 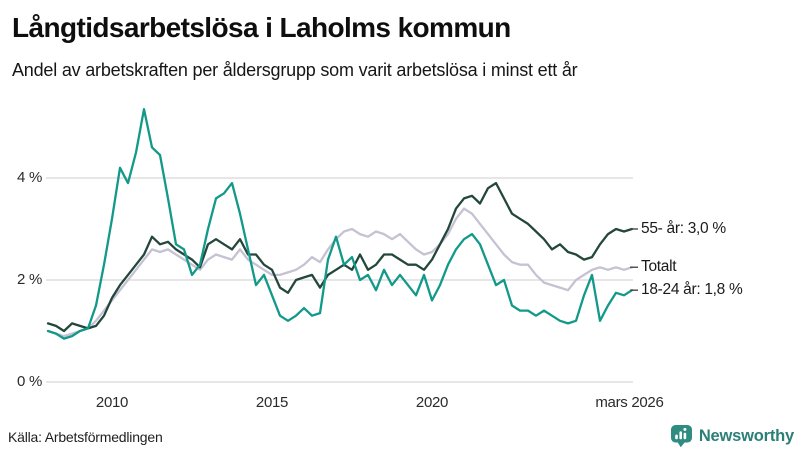 What do you see at coordinates (29, 177) in the screenshot?
I see `y-axis-tick-4: 4 %` at bounding box center [29, 177].